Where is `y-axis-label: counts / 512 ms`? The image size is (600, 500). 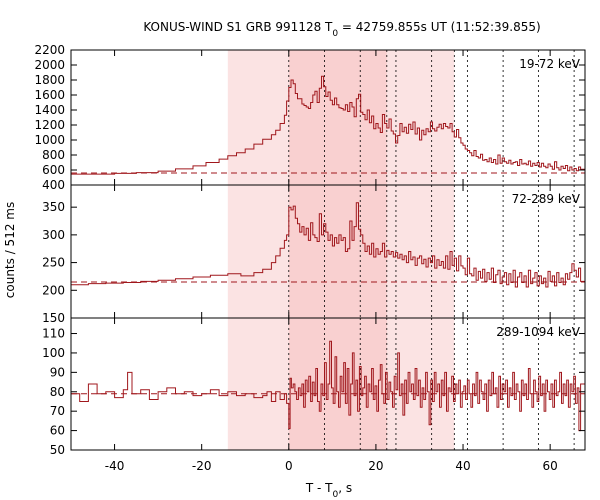 y-axis-label: counts / 512 ms is located at coordinates (10, 250).